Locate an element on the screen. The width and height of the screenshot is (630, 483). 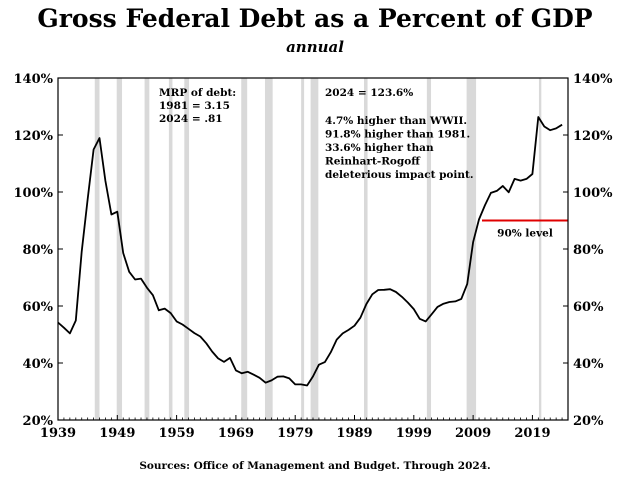
y-tick-label-left: 20% is located at coordinates (38, 421).